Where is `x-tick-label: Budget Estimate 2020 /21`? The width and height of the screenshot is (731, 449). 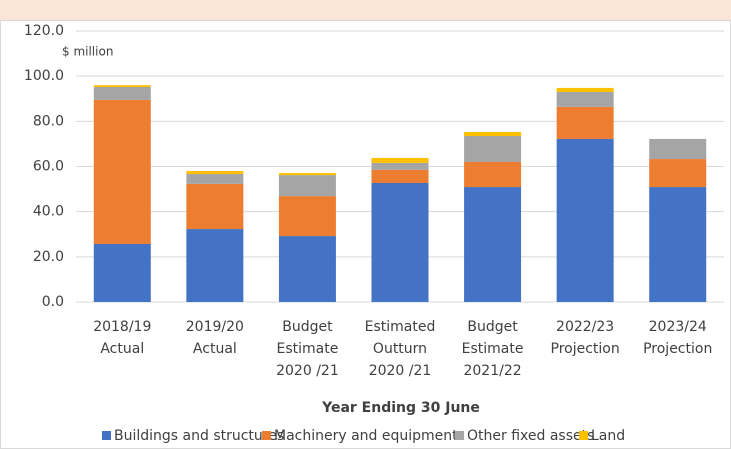
x-tick-label: Budget Estimate 2020 /21 is located at coordinates (307, 349).